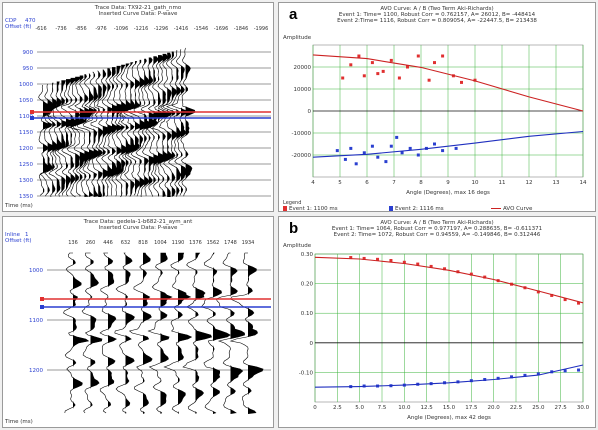 This screenshot has width=598, height=430. Describe the element at coordinates (367, 183) in the screenshot. I see `x-tick-label: 6` at that location.